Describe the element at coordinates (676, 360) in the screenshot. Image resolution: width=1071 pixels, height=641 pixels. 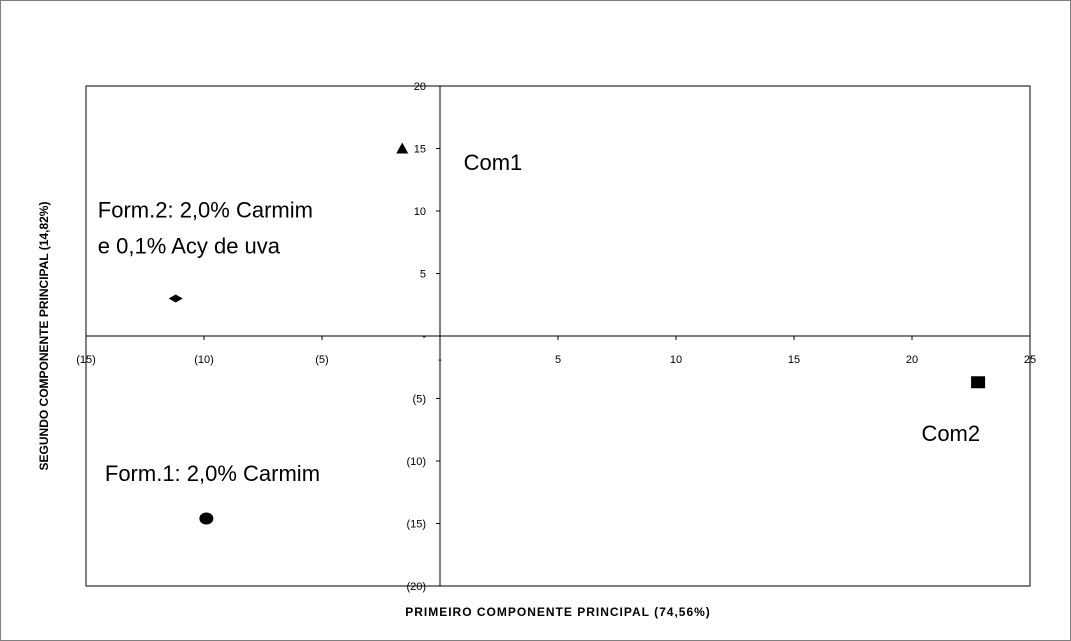
I see `x-tick-label: 10` at that location.